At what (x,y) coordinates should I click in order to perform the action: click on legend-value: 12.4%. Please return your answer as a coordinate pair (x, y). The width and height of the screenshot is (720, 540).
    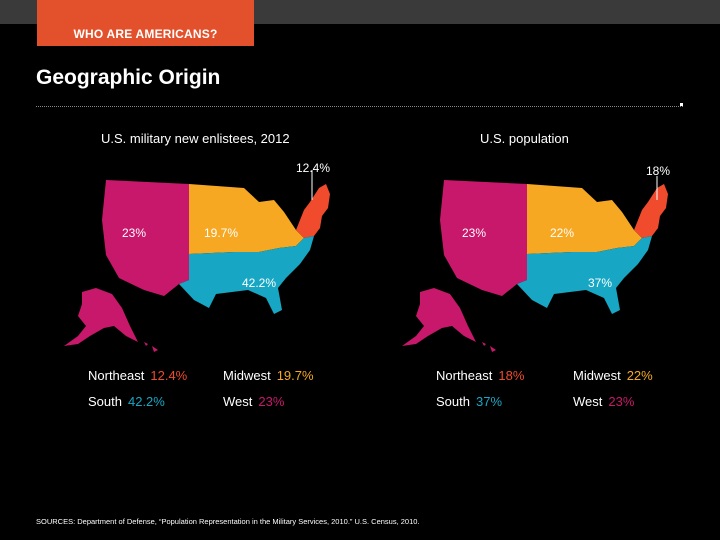
    Looking at the image, I should click on (169, 375).